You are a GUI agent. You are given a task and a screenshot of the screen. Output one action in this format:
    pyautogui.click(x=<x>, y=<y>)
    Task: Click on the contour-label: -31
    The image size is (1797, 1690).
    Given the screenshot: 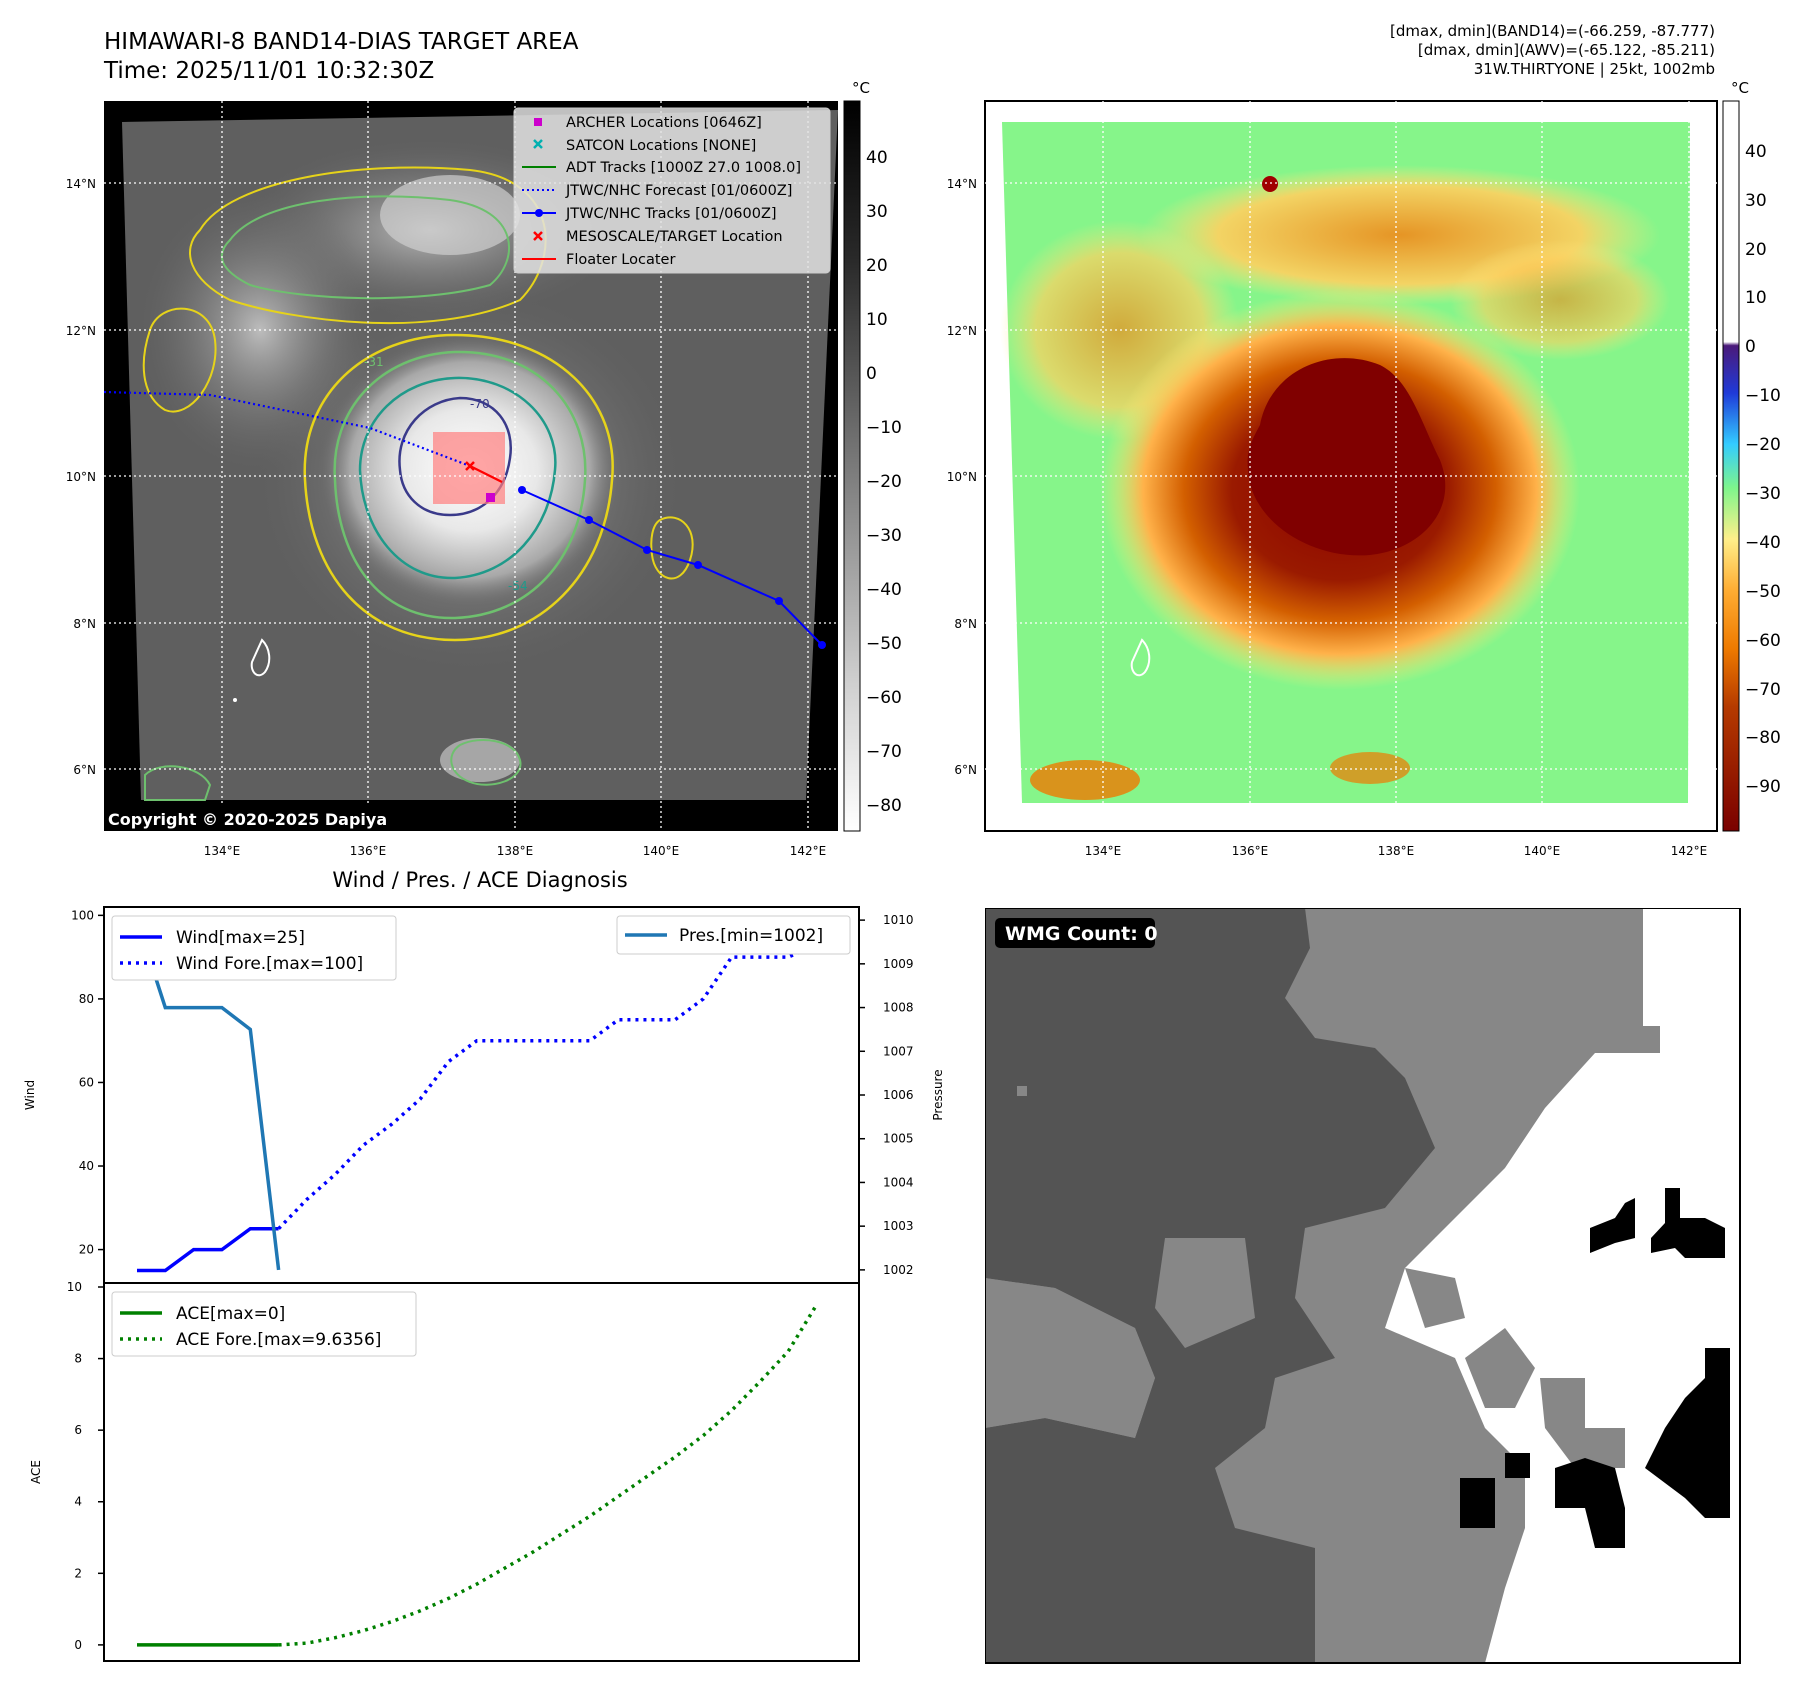 What is the action you would take?
    pyautogui.click(x=374, y=362)
    